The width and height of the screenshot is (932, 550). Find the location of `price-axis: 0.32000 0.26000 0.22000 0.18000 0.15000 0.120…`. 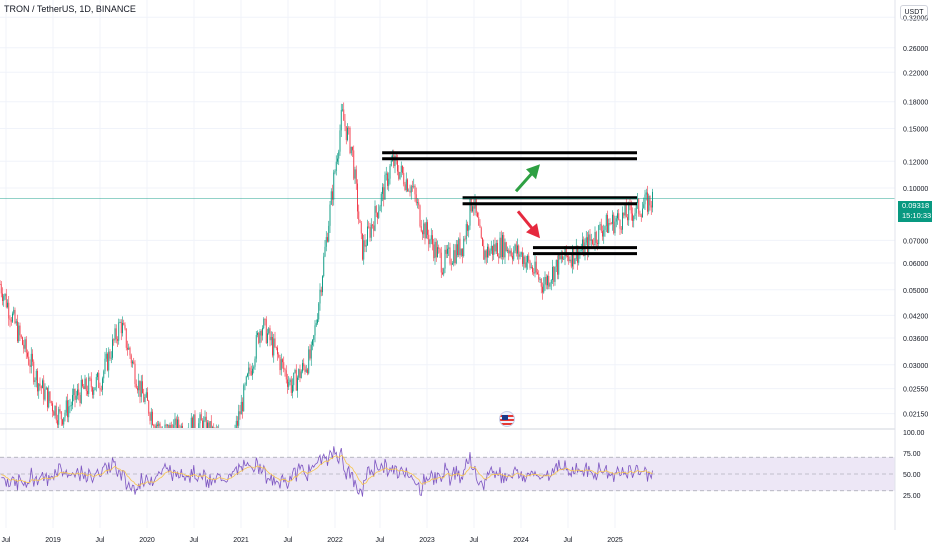

price-axis: 0.32000 0.26000 0.22000 0.18000 0.15000 0.120… is located at coordinates (915, 216).